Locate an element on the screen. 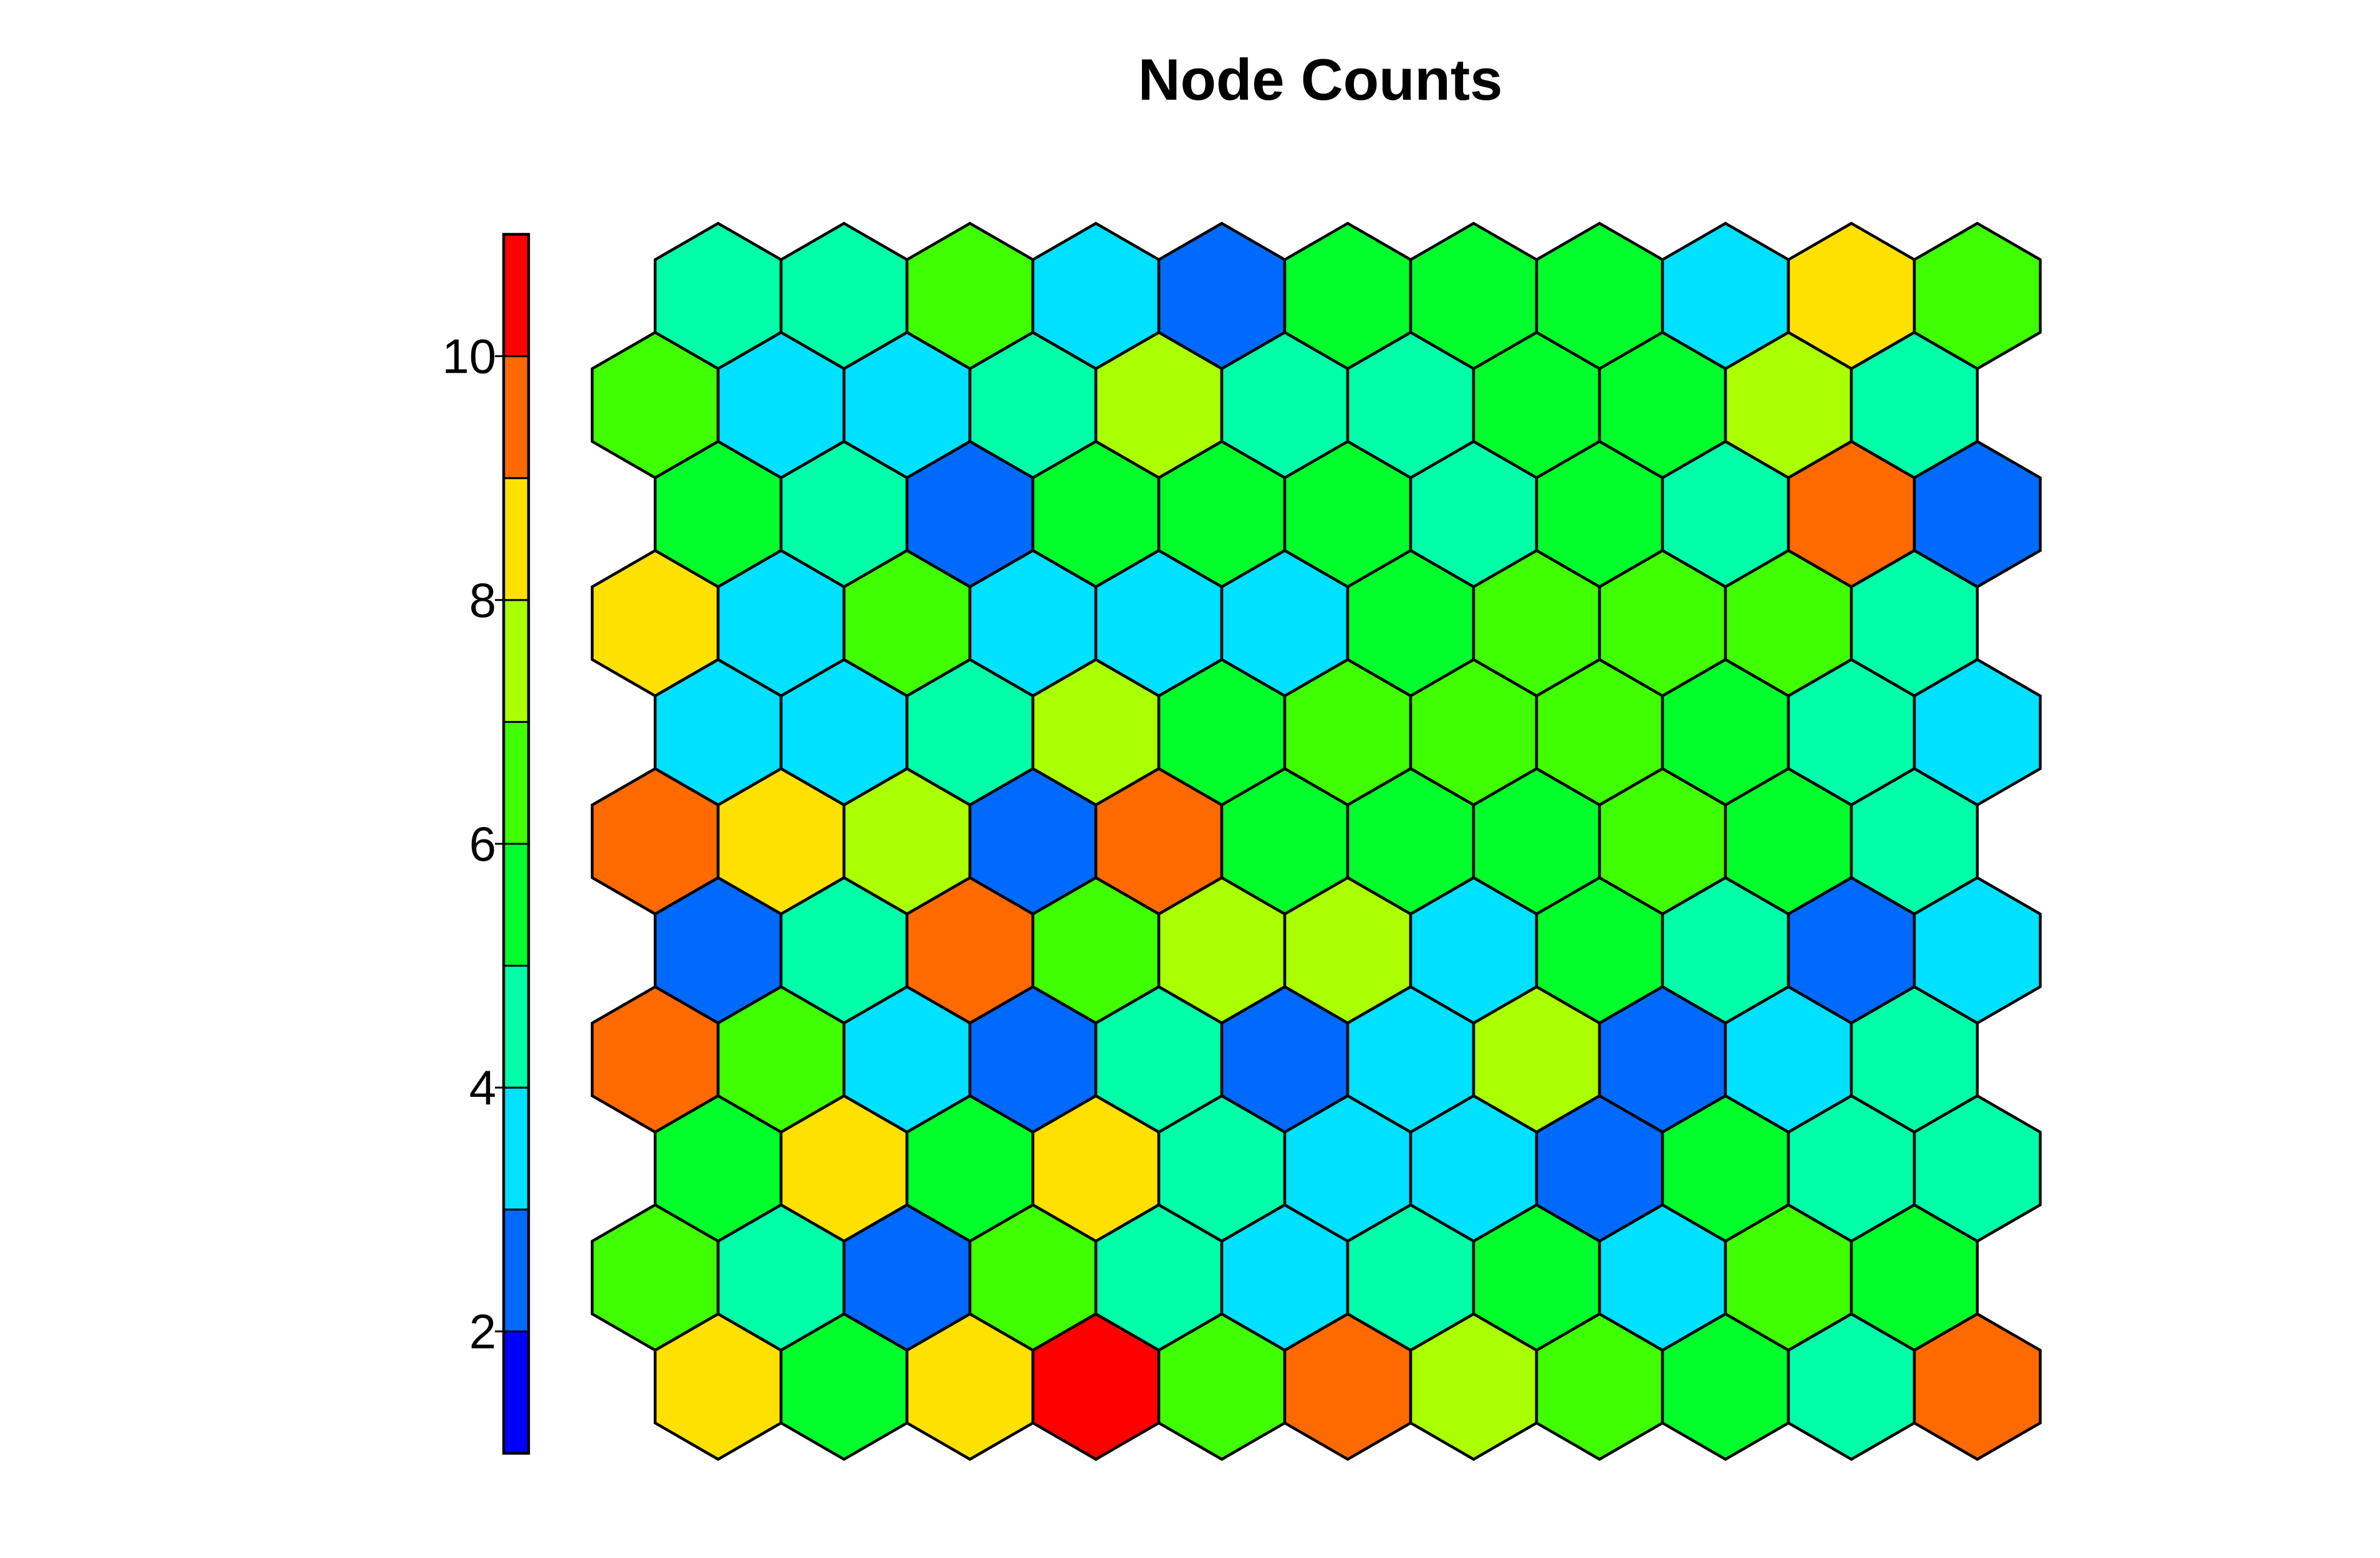 The image size is (2380, 1558). colorbar-tick-label: 8 is located at coordinates (482, 600).